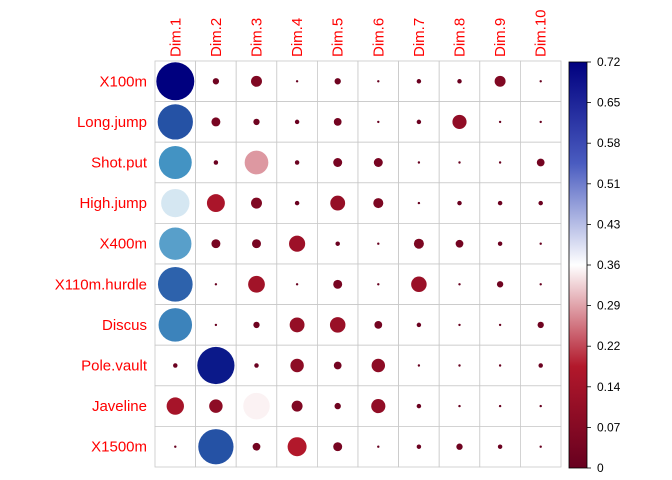 Image resolution: width=672 pixels, height=480 pixels. Describe the element at coordinates (123, 244) in the screenshot. I see `row-label: X400m` at that location.